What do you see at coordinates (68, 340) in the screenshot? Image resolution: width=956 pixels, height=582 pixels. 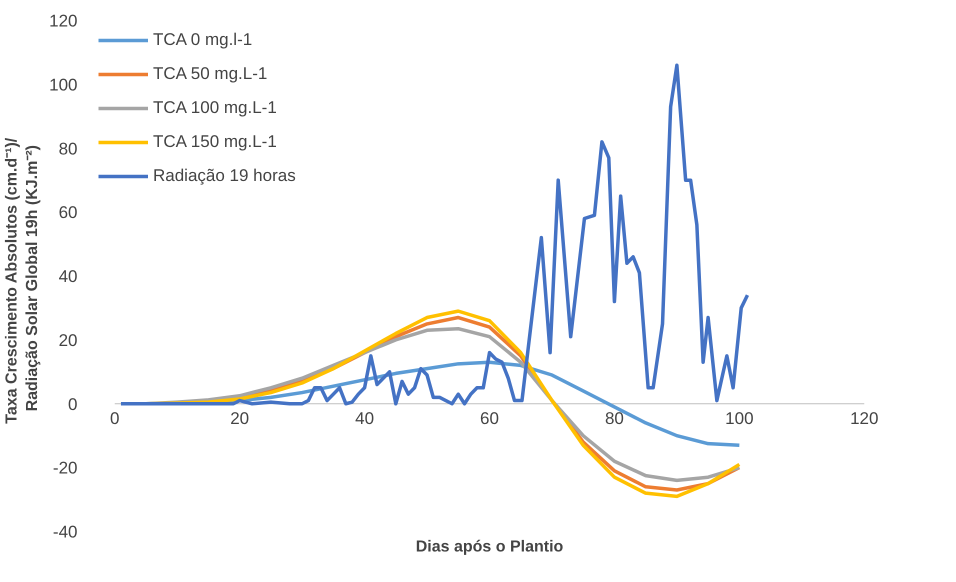 I see `y-tick-label: 20` at bounding box center [68, 340].